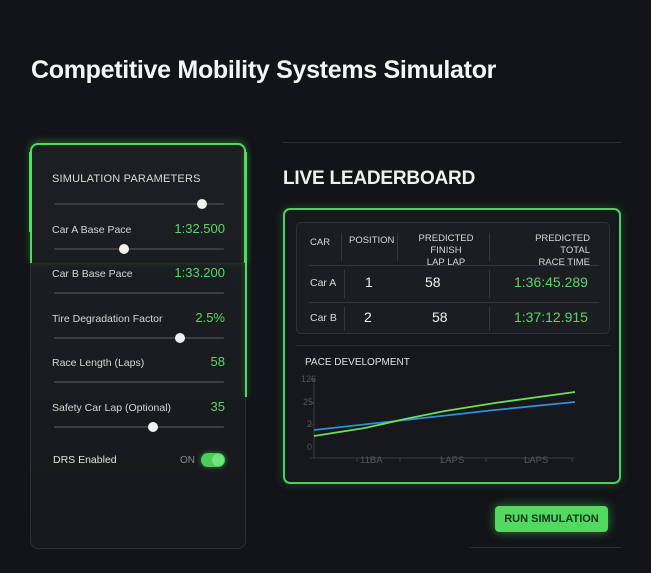  I want to click on y-tick-label: 25, so click(308, 402).